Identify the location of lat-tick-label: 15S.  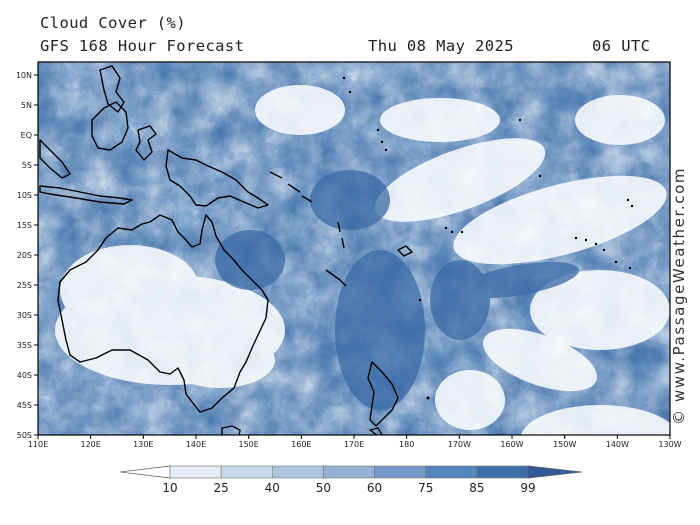
(24, 225).